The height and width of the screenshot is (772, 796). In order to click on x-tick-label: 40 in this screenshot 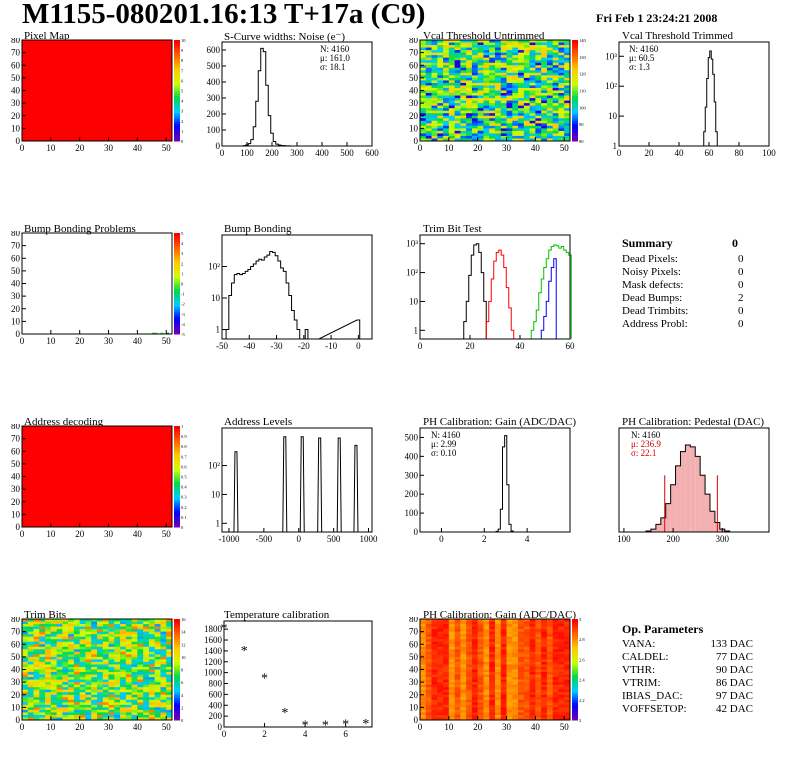, I will do `click(138, 727)`.